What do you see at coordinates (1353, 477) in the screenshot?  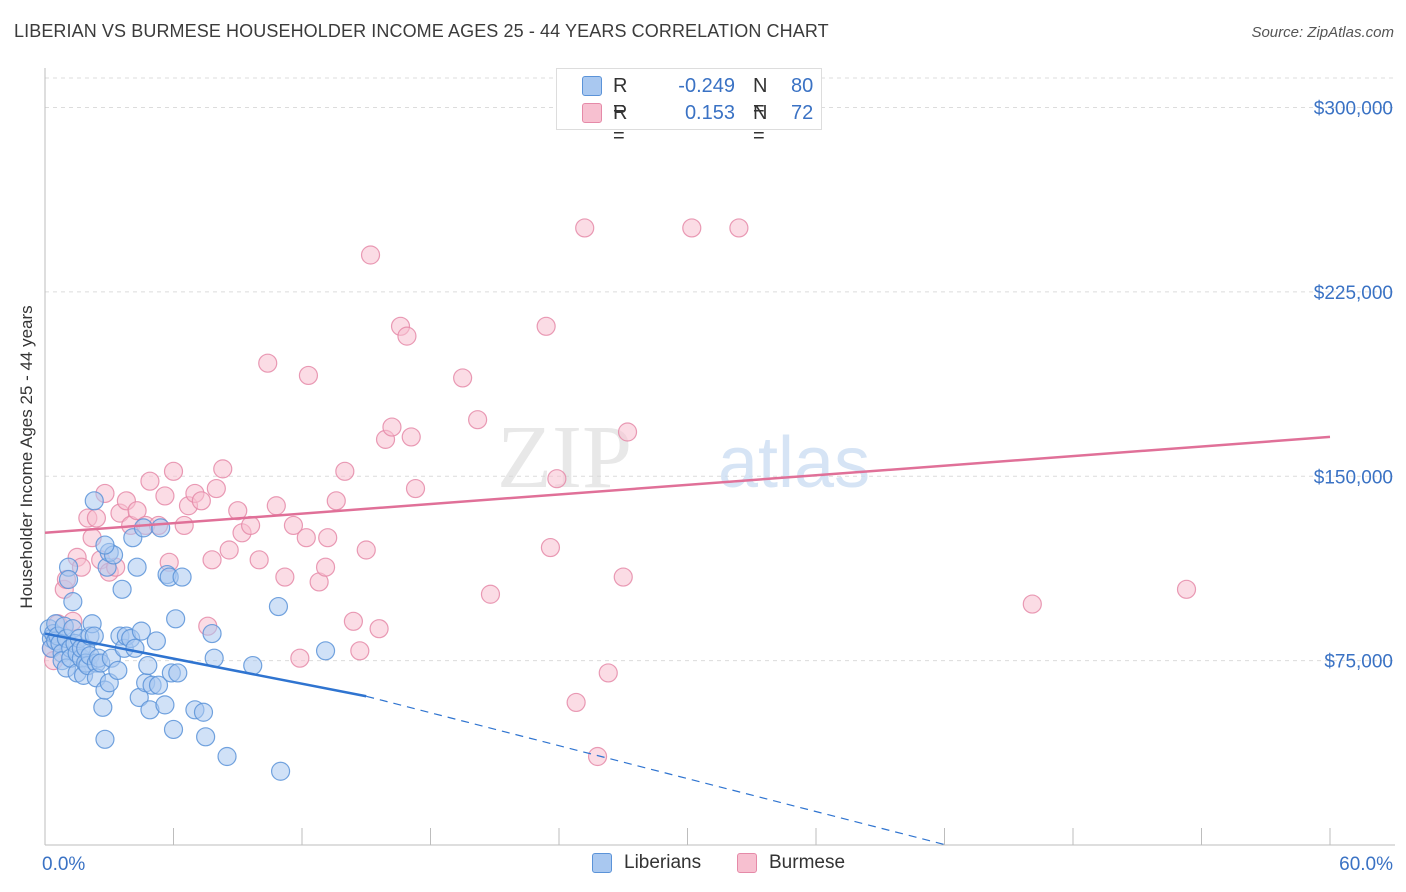 I see `y-tick-label: $150,000` at bounding box center [1353, 477].